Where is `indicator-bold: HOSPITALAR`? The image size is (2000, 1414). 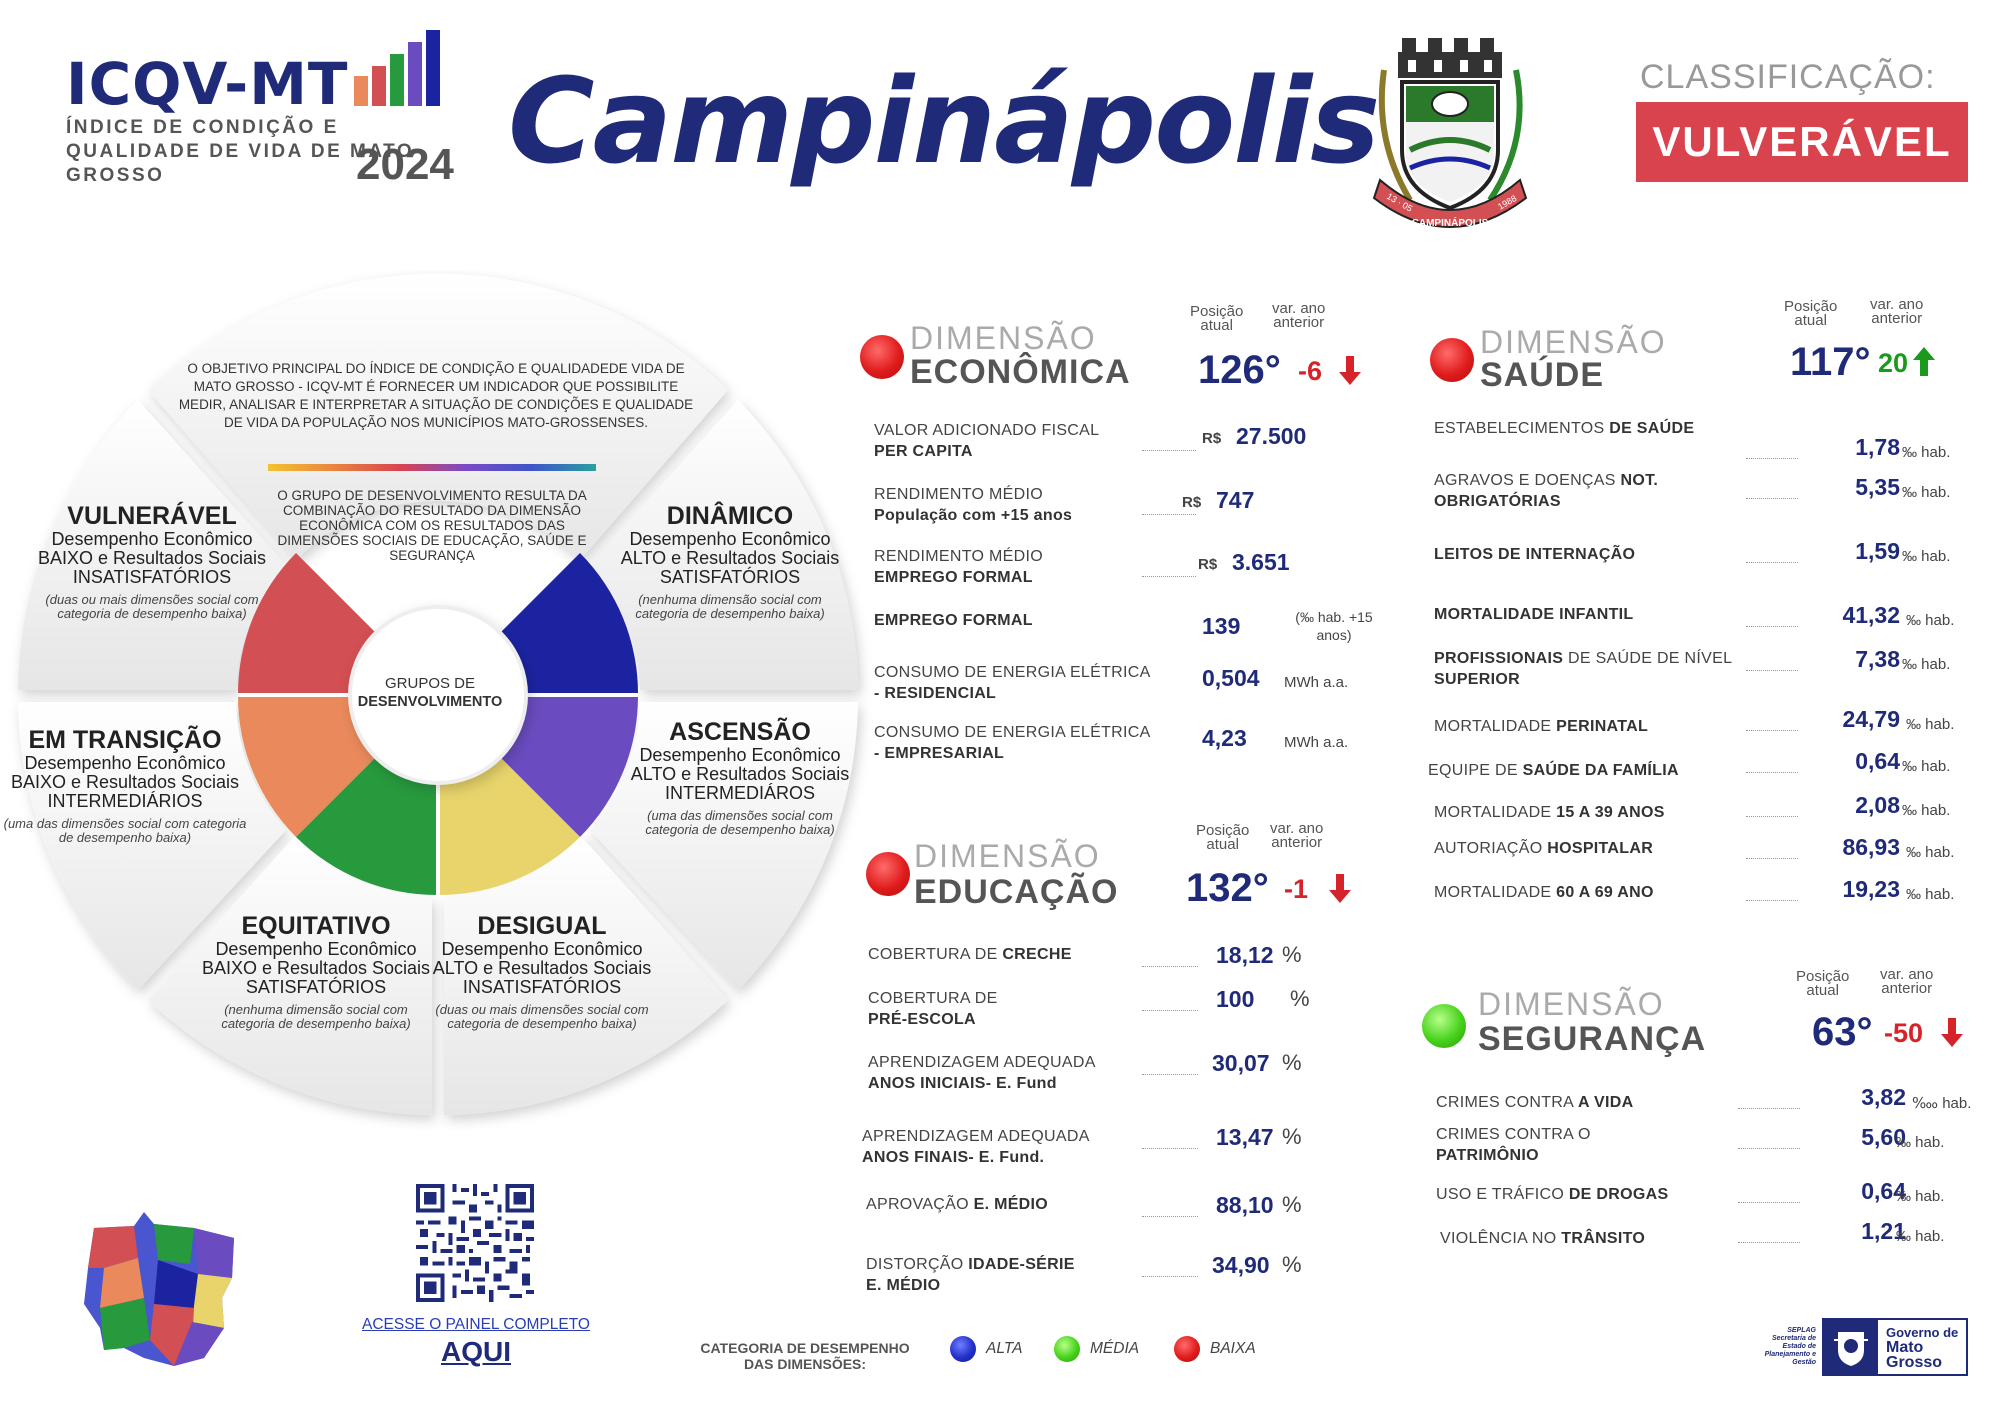
indicator-bold: HOSPITALAR is located at coordinates (1600, 848).